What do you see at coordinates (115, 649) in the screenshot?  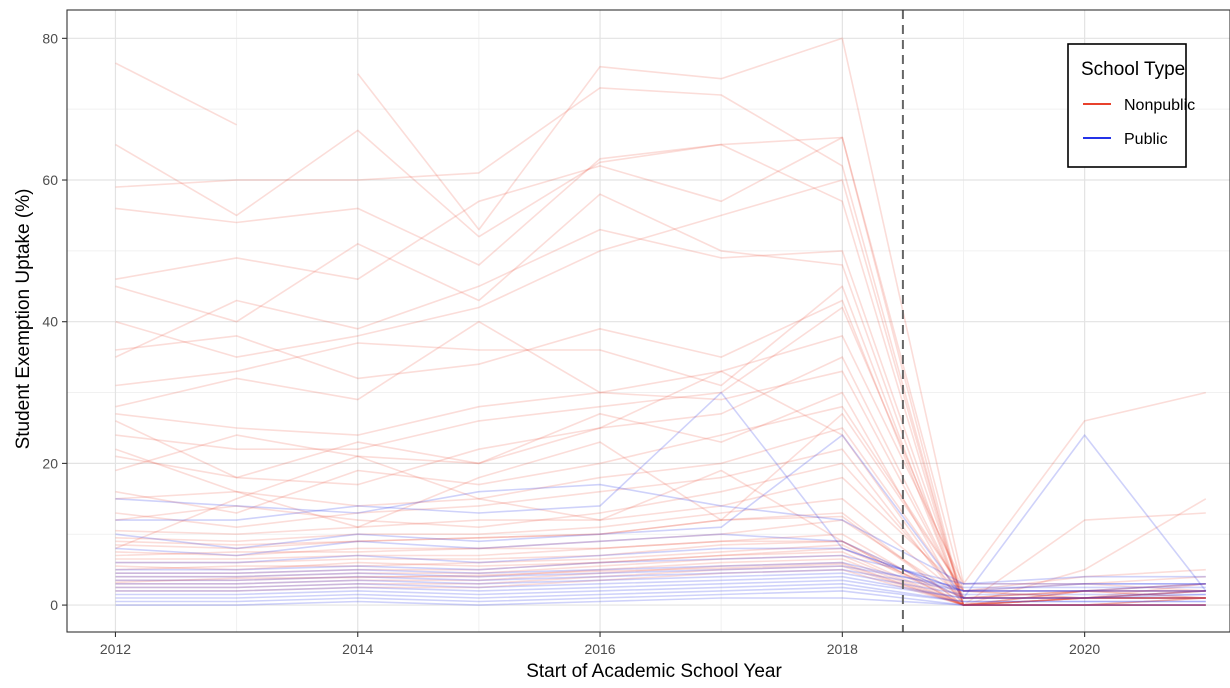 I see `x-tick-label: 2012` at bounding box center [115, 649].